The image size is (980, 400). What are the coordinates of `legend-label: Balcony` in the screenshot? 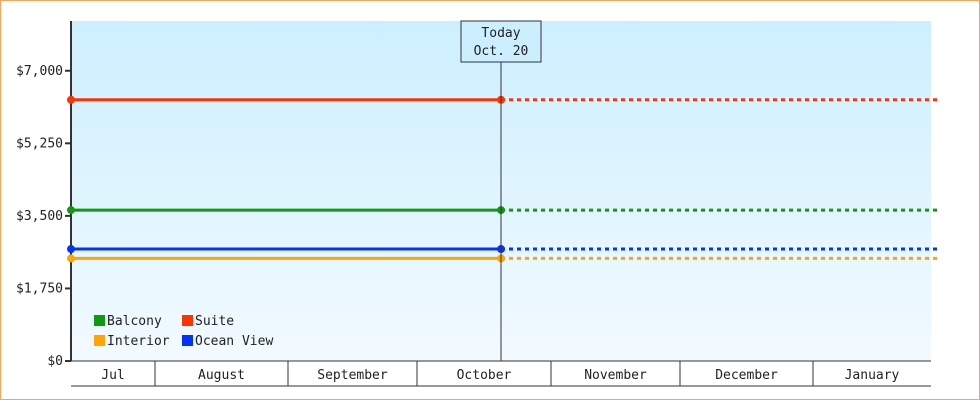 It's located at (134, 321).